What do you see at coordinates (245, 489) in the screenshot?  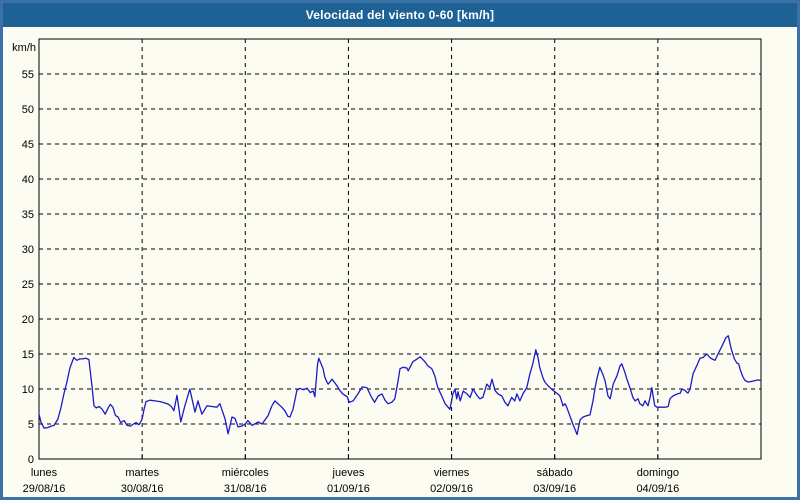 I see `x-date-label: 31/08/16` at bounding box center [245, 489].